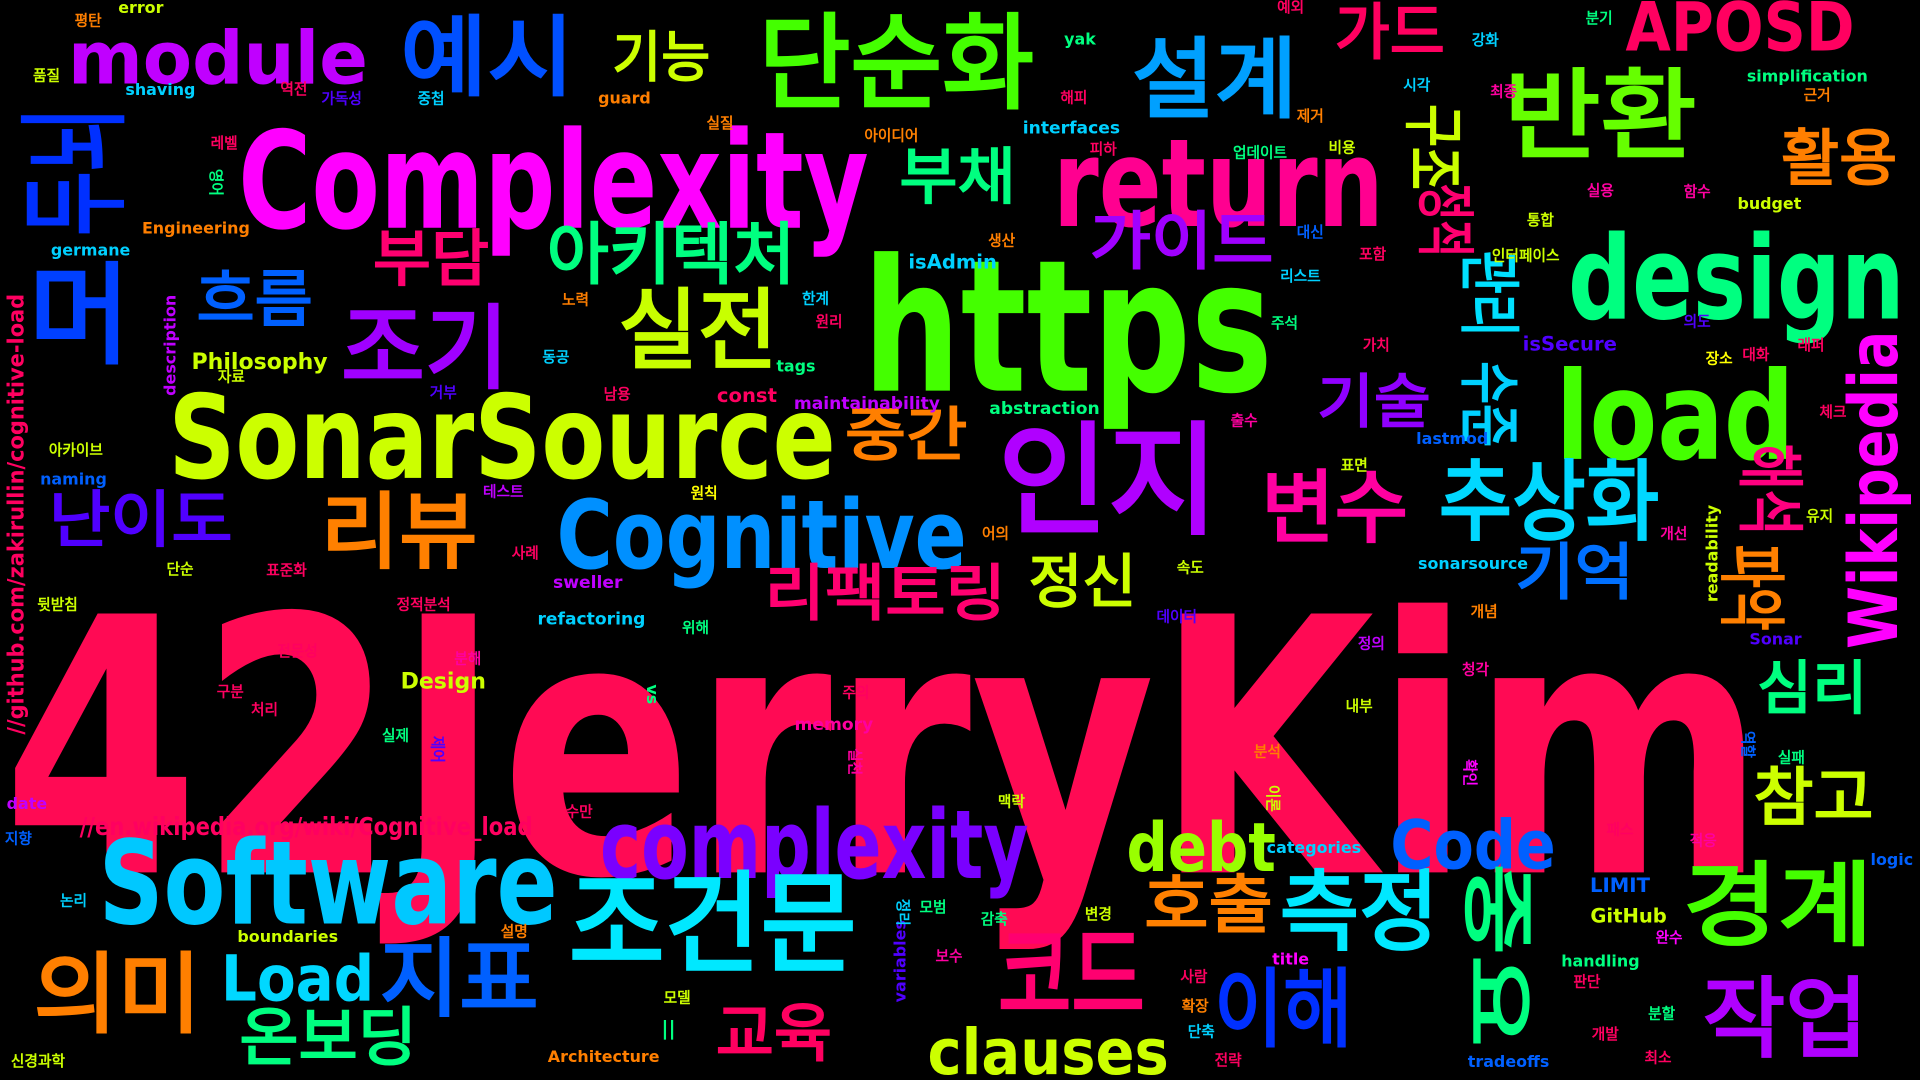 This screenshot has width=1920, height=1080. I want to click on word: 원리, so click(828, 322).